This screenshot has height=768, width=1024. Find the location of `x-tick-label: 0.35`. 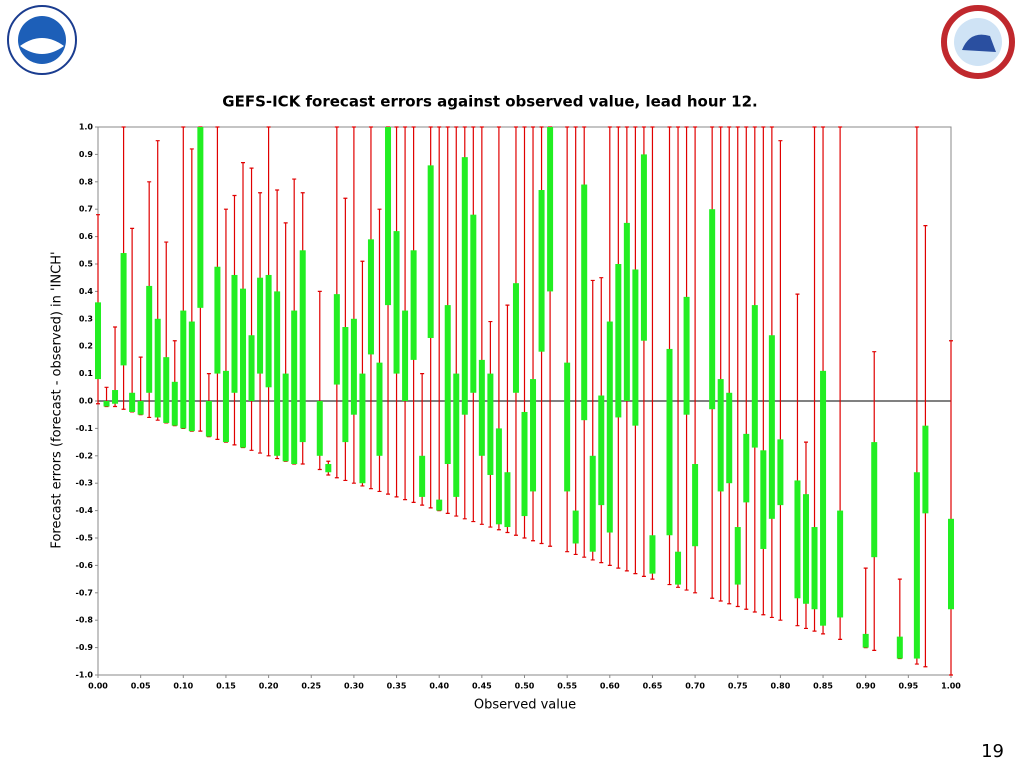

x-tick-label: 0.35 is located at coordinates (397, 686).